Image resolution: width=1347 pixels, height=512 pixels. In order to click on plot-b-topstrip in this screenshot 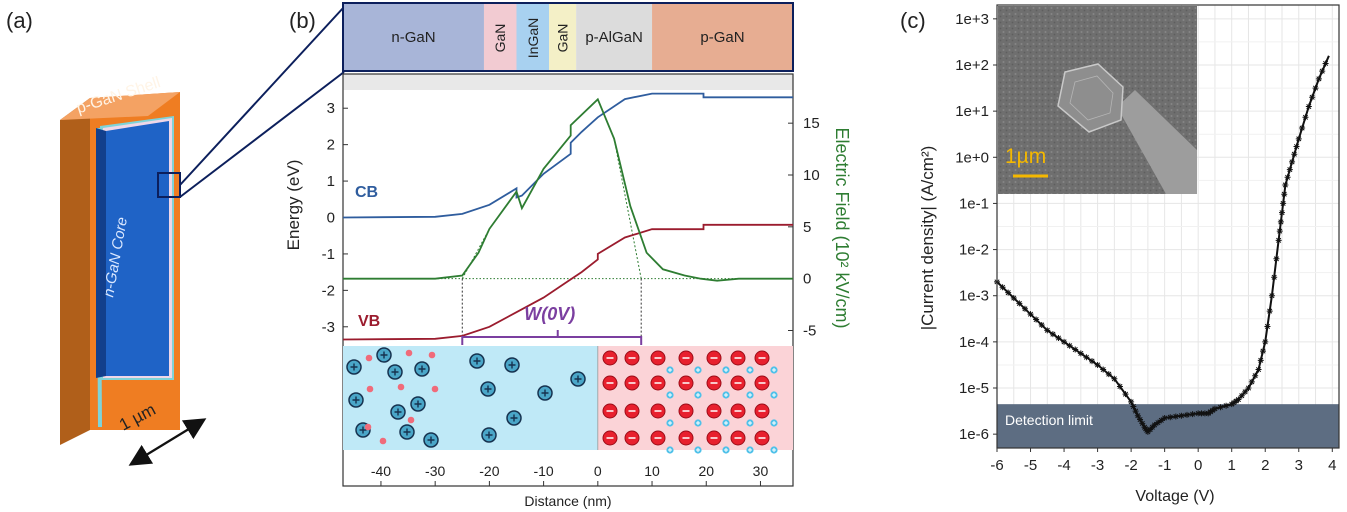, I will do `click(568, 82)`.